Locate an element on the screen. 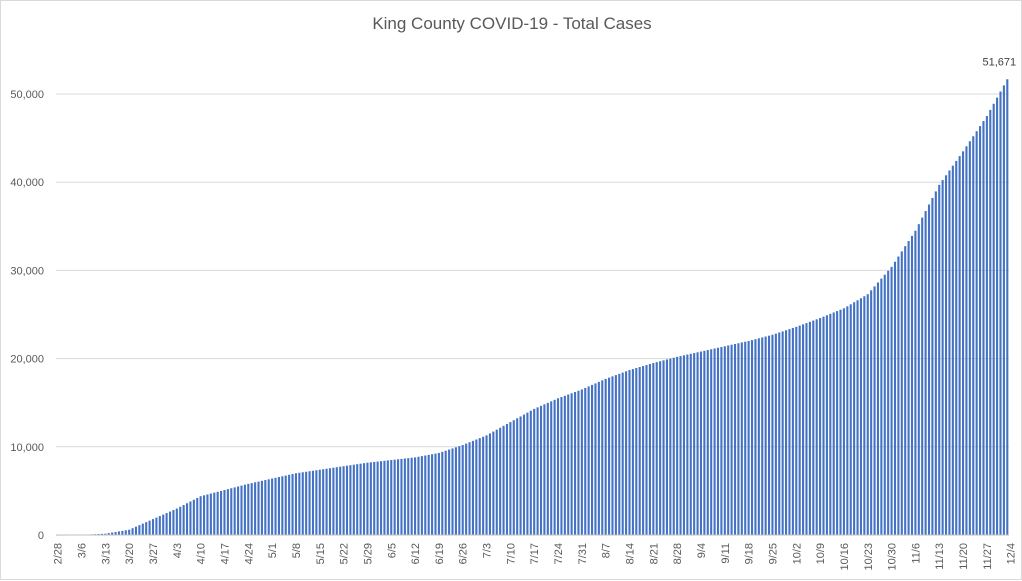 The height and width of the screenshot is (581, 1022). x-tick-label: 3/20 is located at coordinates (130, 553).